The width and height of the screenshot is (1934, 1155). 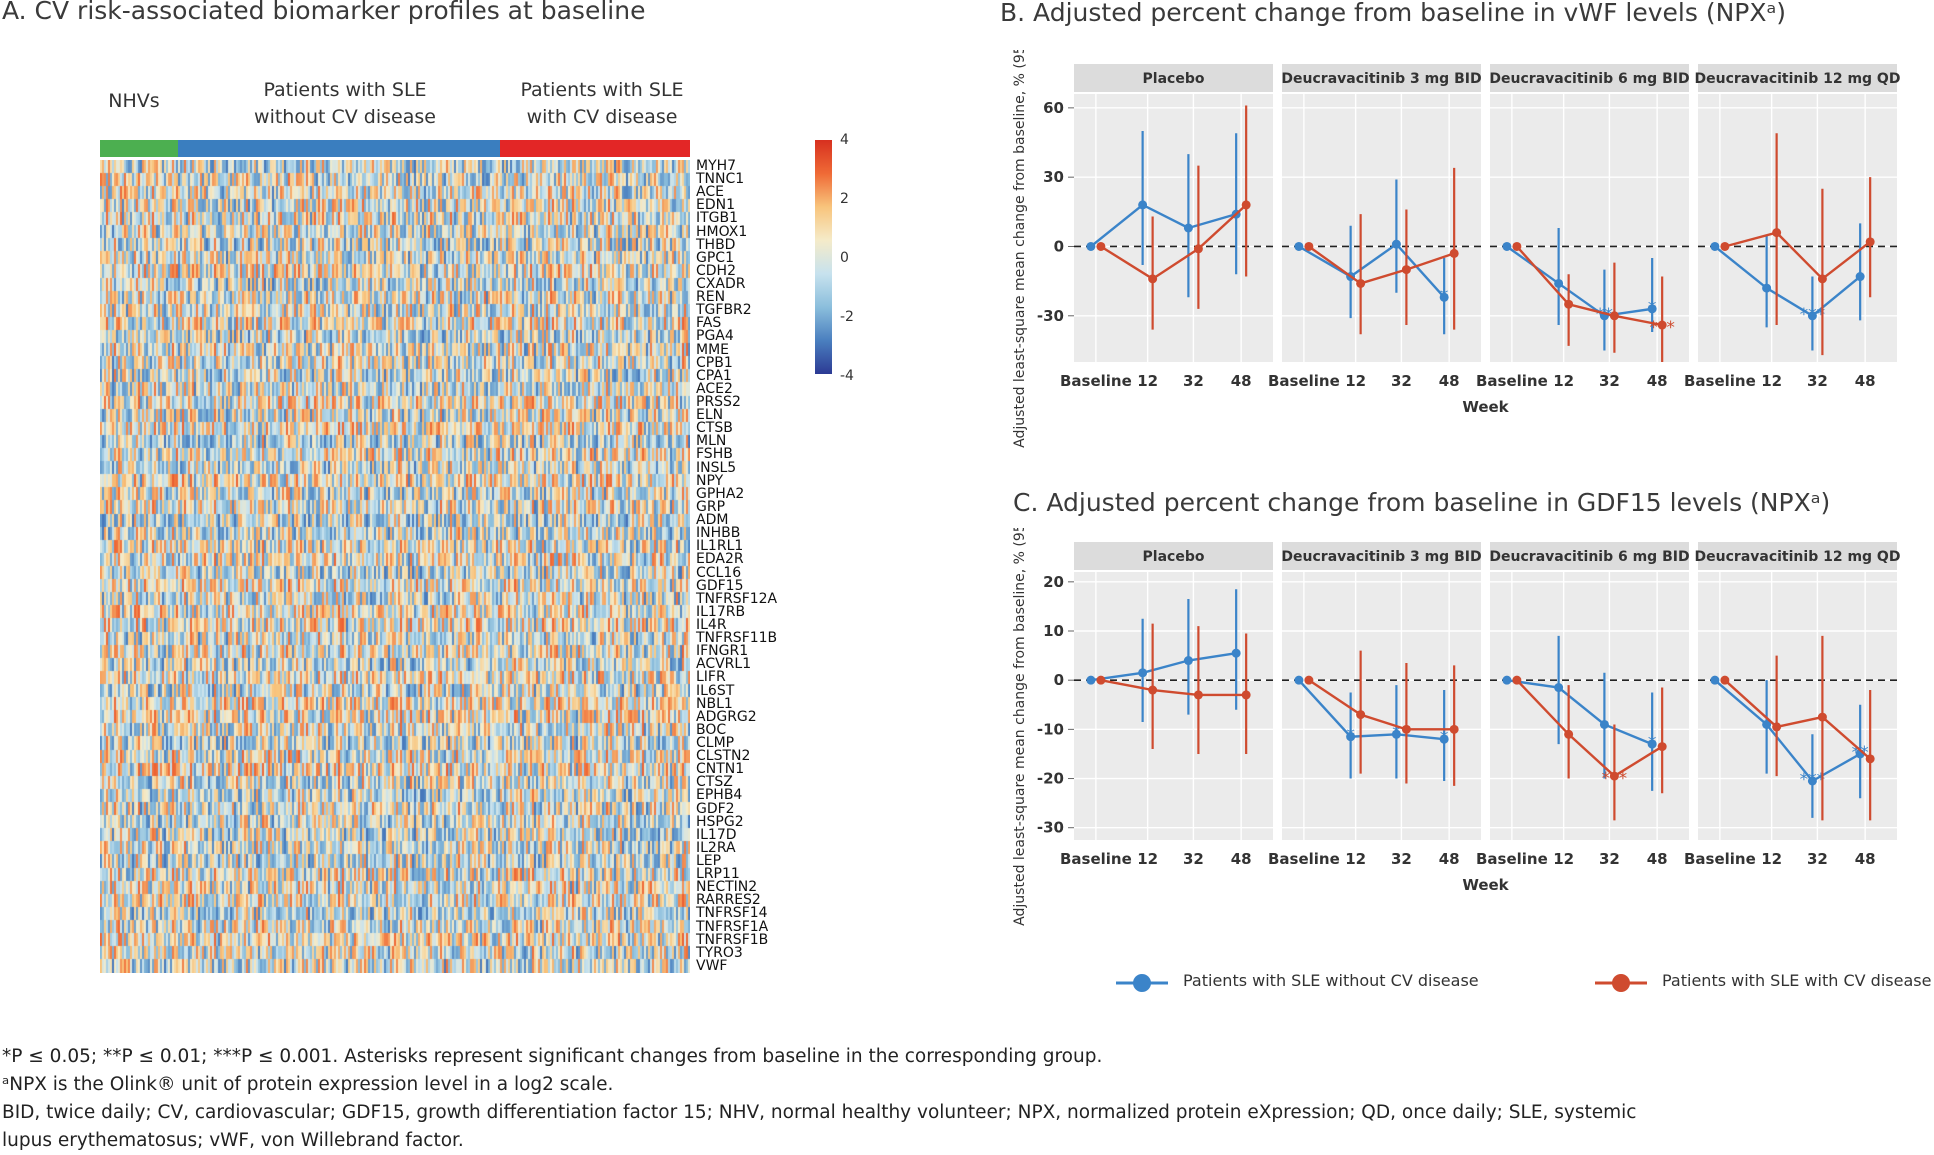 I want to click on gene-label: HSPG2, so click(x=720, y=821).